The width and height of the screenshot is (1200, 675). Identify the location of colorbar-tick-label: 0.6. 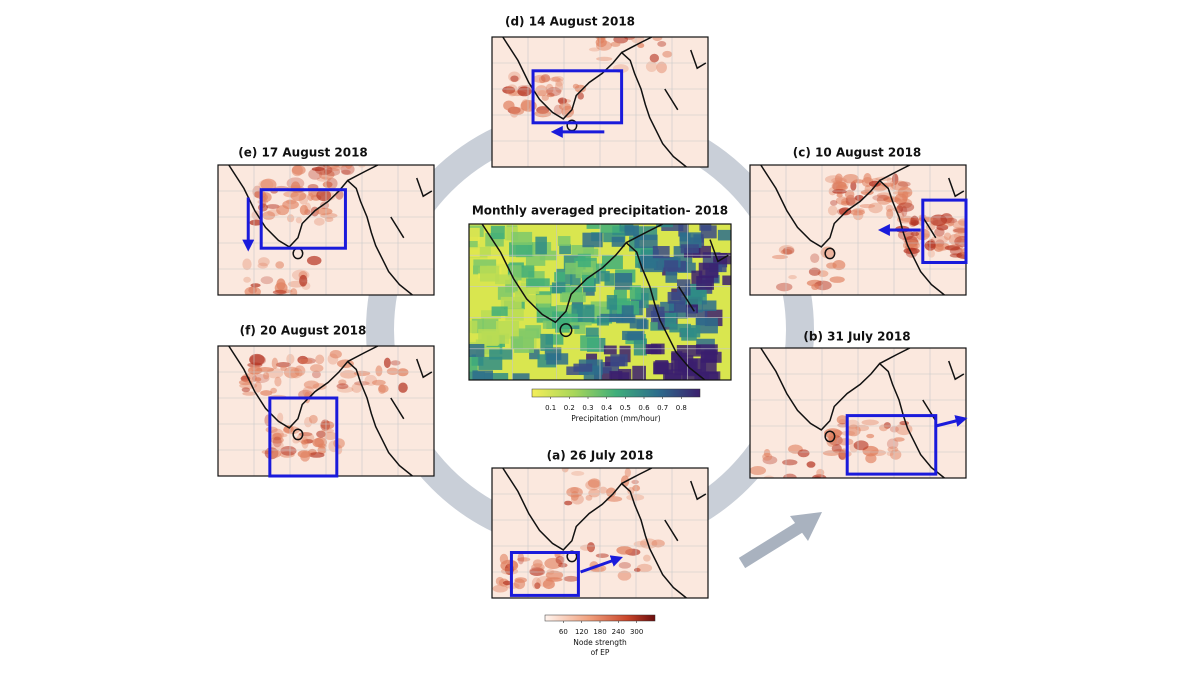
(644, 408).